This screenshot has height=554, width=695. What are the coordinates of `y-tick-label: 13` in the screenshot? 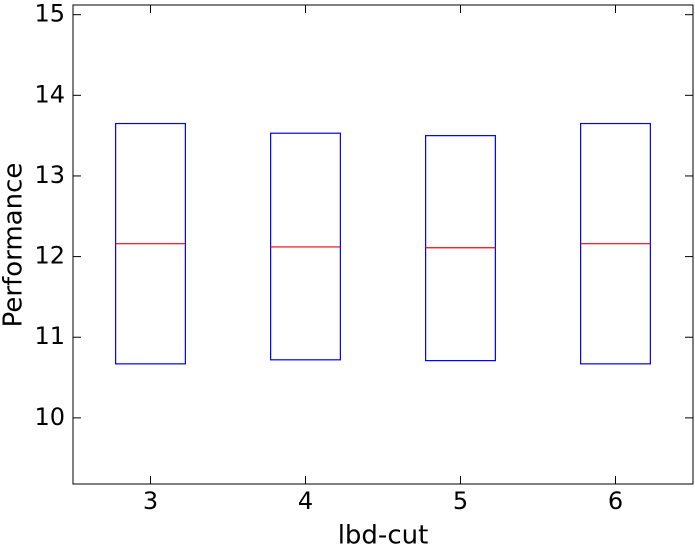 It's located at (49, 175).